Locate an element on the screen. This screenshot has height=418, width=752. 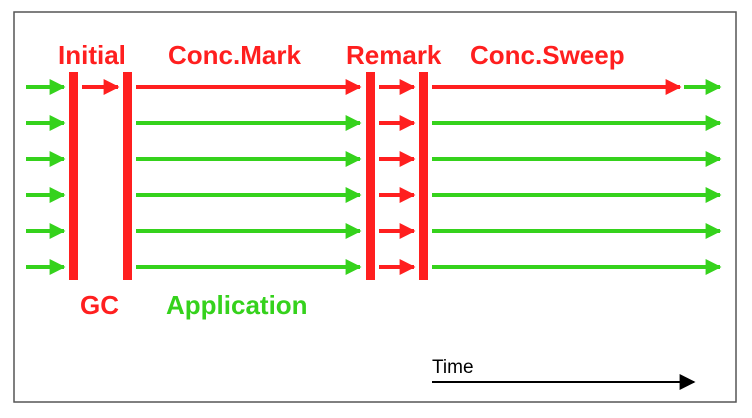
pause-bar-remark-start is located at coordinates (370, 176).